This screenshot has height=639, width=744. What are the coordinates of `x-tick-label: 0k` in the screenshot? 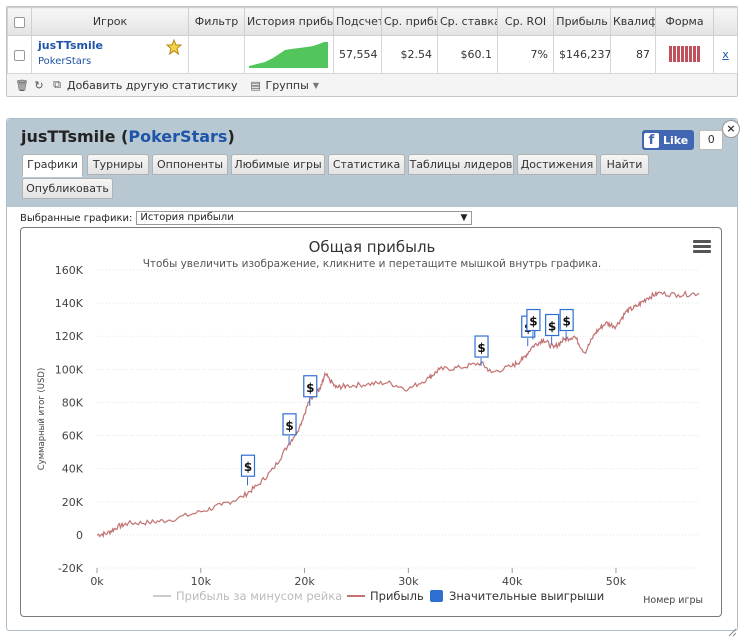 It's located at (97, 581).